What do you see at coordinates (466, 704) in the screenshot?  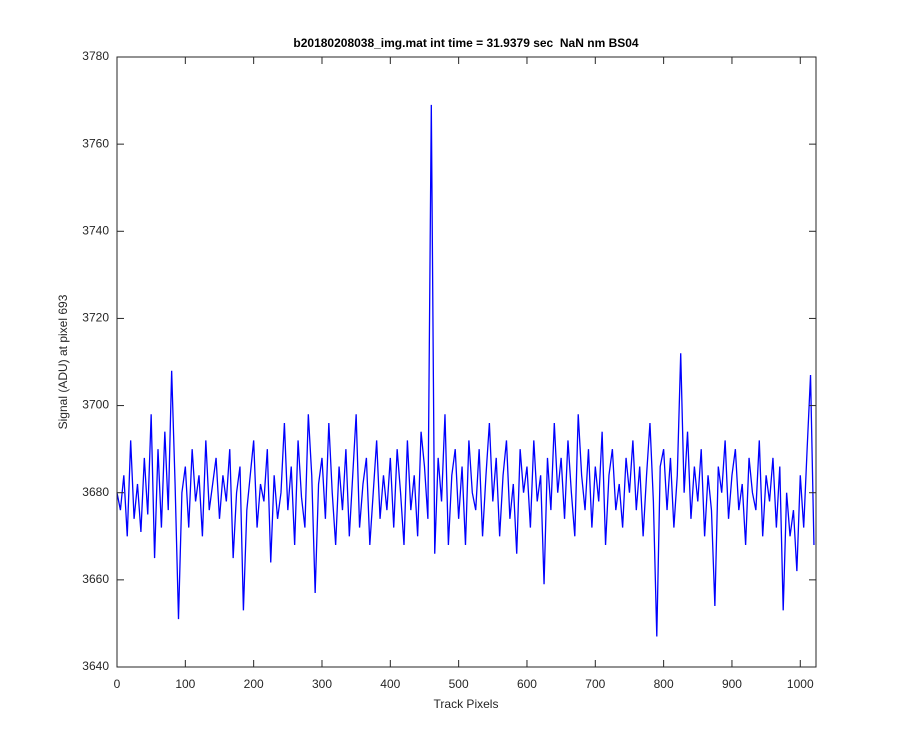 I see `x-axis-label: Track Pixels` at bounding box center [466, 704].